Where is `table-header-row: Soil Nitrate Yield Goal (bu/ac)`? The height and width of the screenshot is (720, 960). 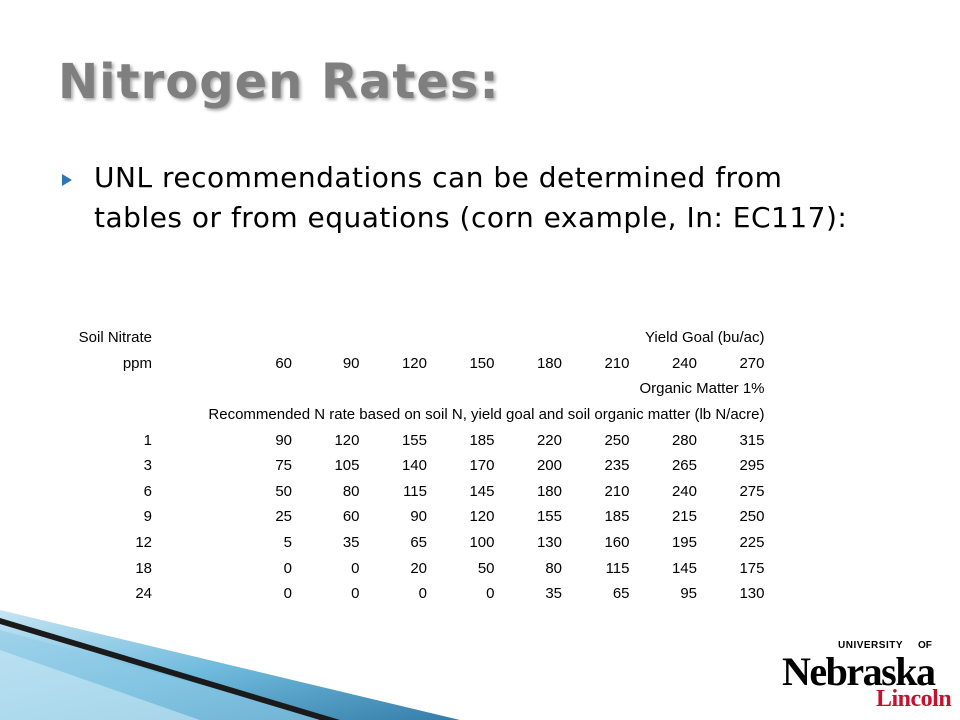 table-header-row: Soil Nitrate Yield Goal (bu/ac) is located at coordinates (402, 338).